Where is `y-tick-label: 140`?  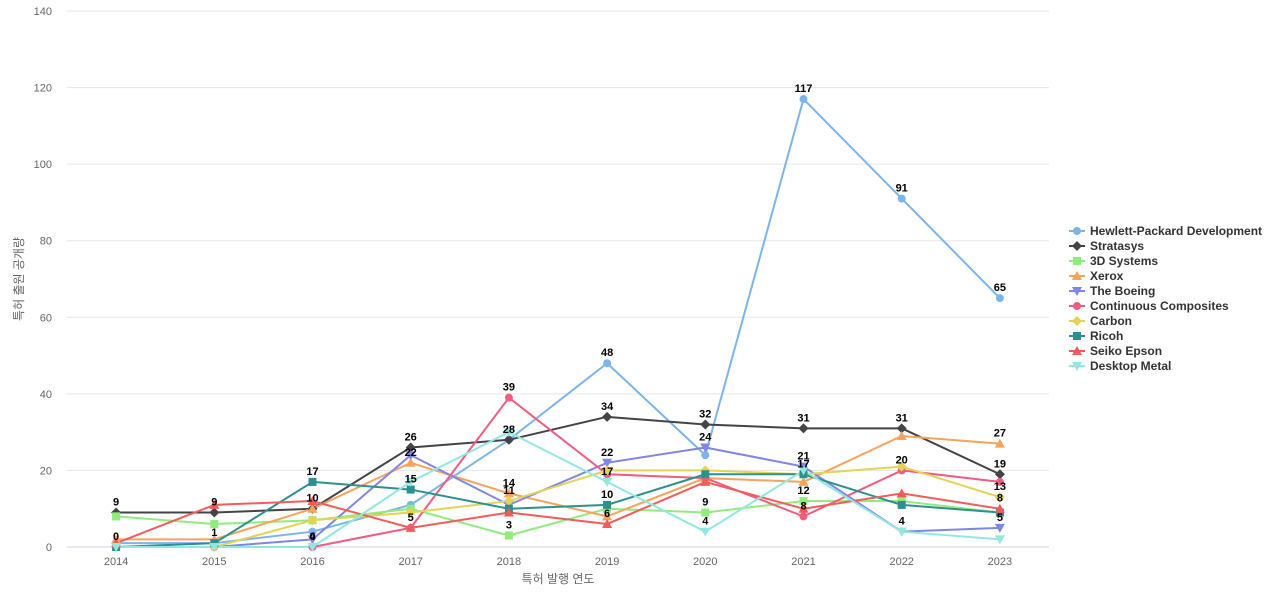 y-tick-label: 140 is located at coordinates (43, 12).